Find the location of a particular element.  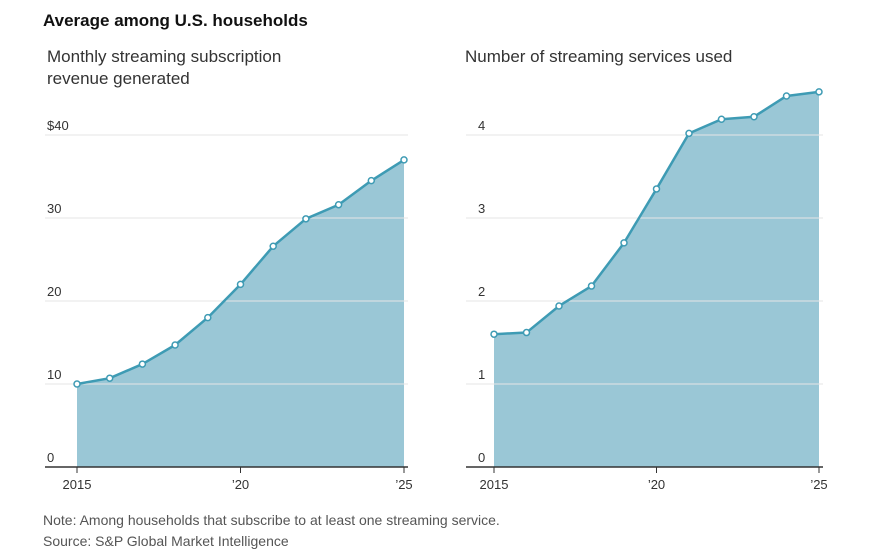

revenue-x-tick-label: 2015 is located at coordinates (77, 484).